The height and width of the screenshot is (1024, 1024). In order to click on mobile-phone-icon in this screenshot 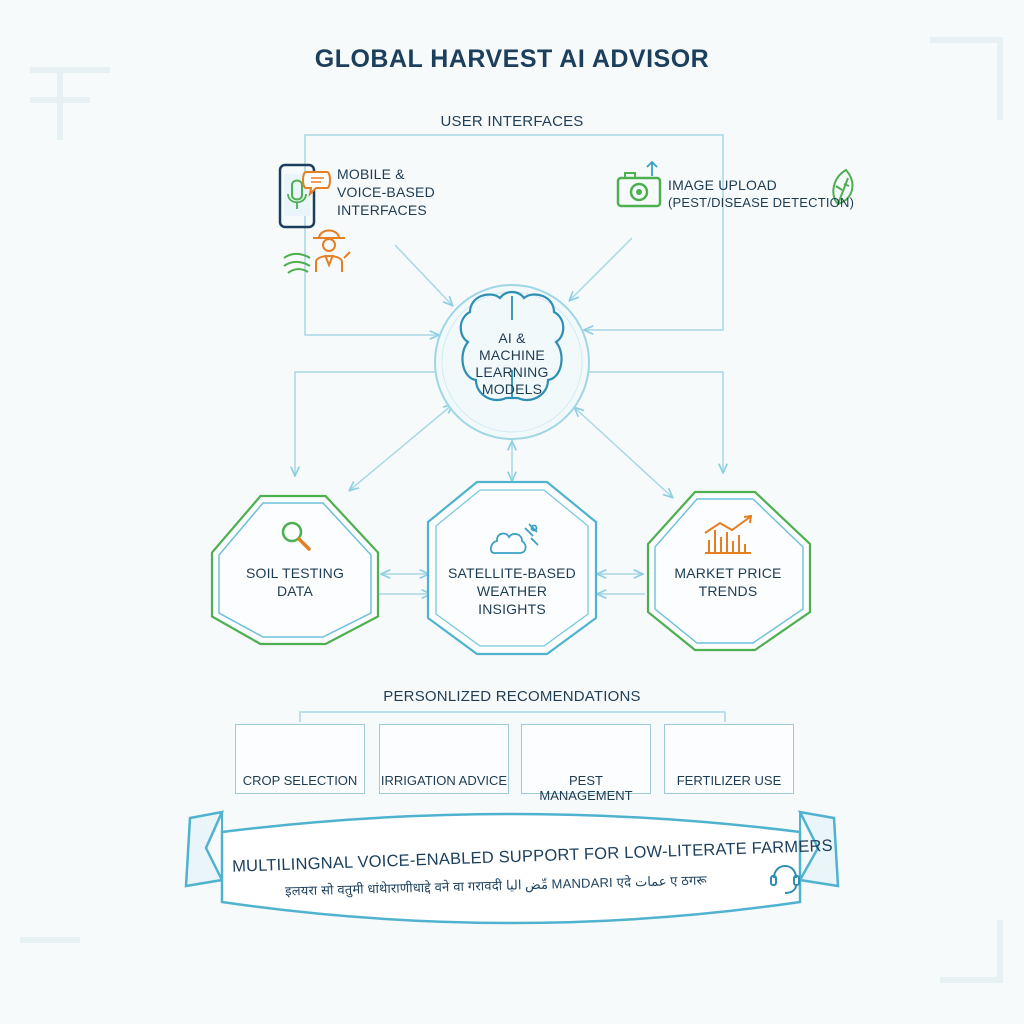, I will do `click(304, 196)`.